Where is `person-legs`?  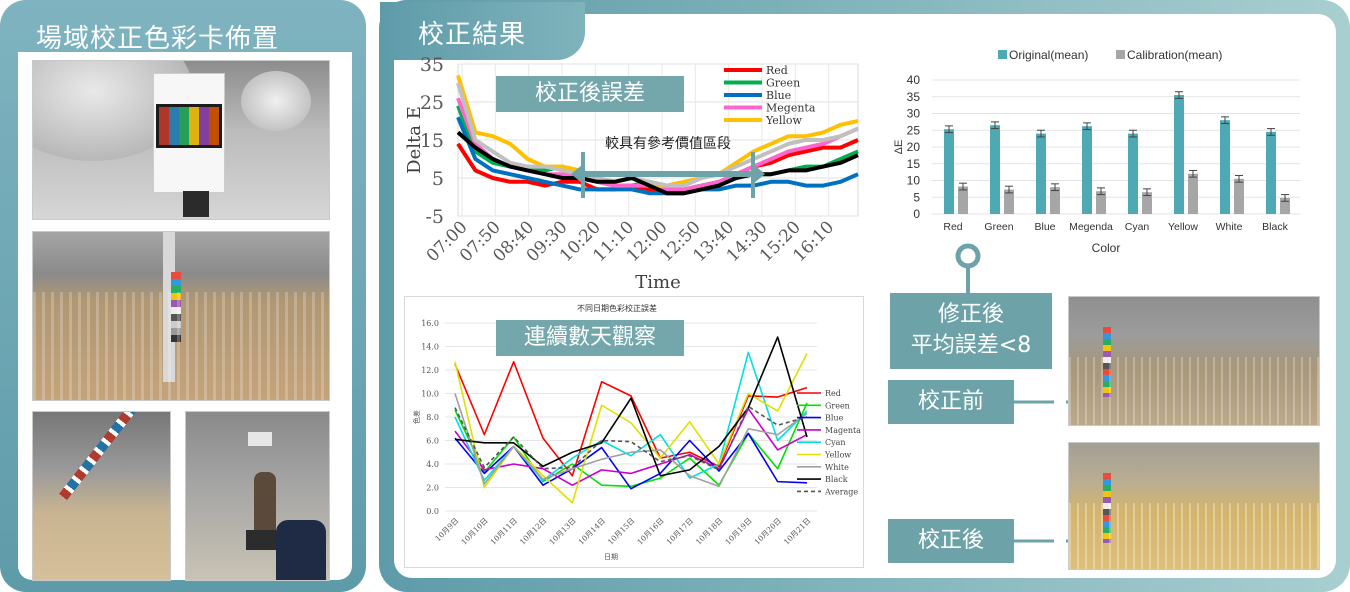 person-legs is located at coordinates (196, 204).